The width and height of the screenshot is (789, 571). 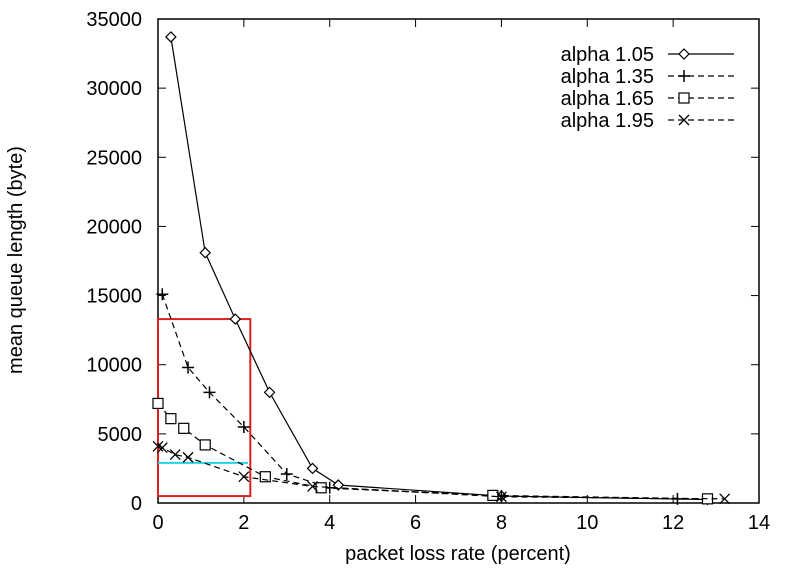 I want to click on y-tick-label: 5000, so click(x=120, y=435).